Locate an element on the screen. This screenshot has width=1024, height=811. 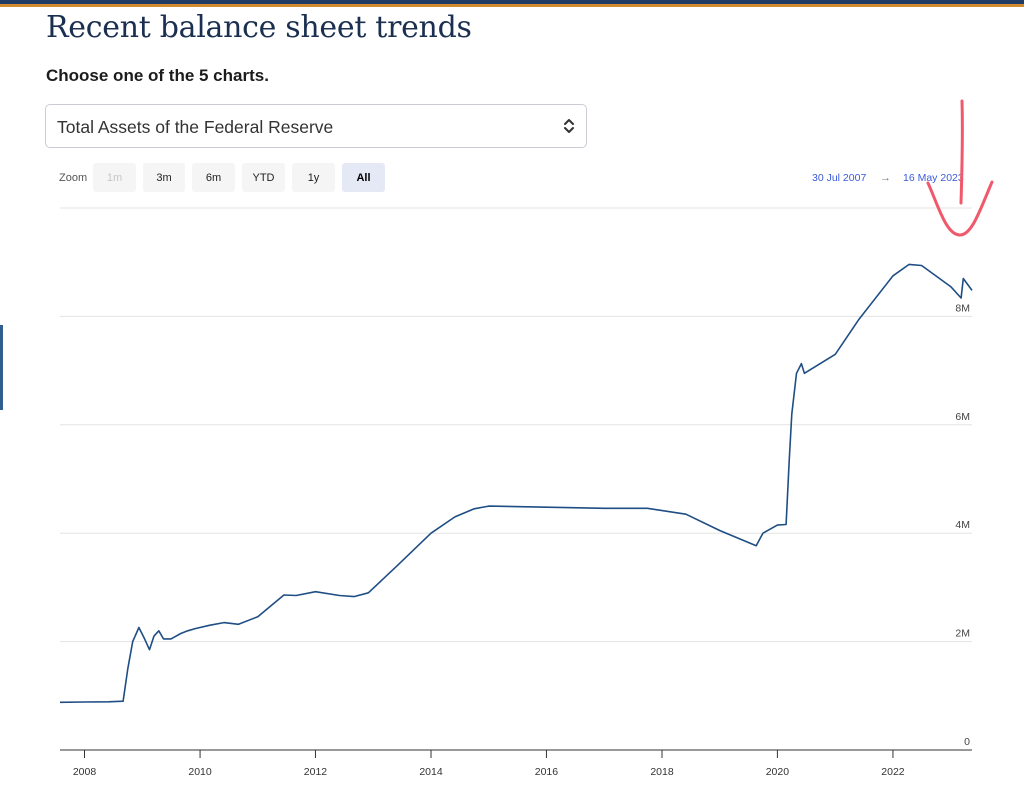
zoom-all-button: All is located at coordinates (363, 177).